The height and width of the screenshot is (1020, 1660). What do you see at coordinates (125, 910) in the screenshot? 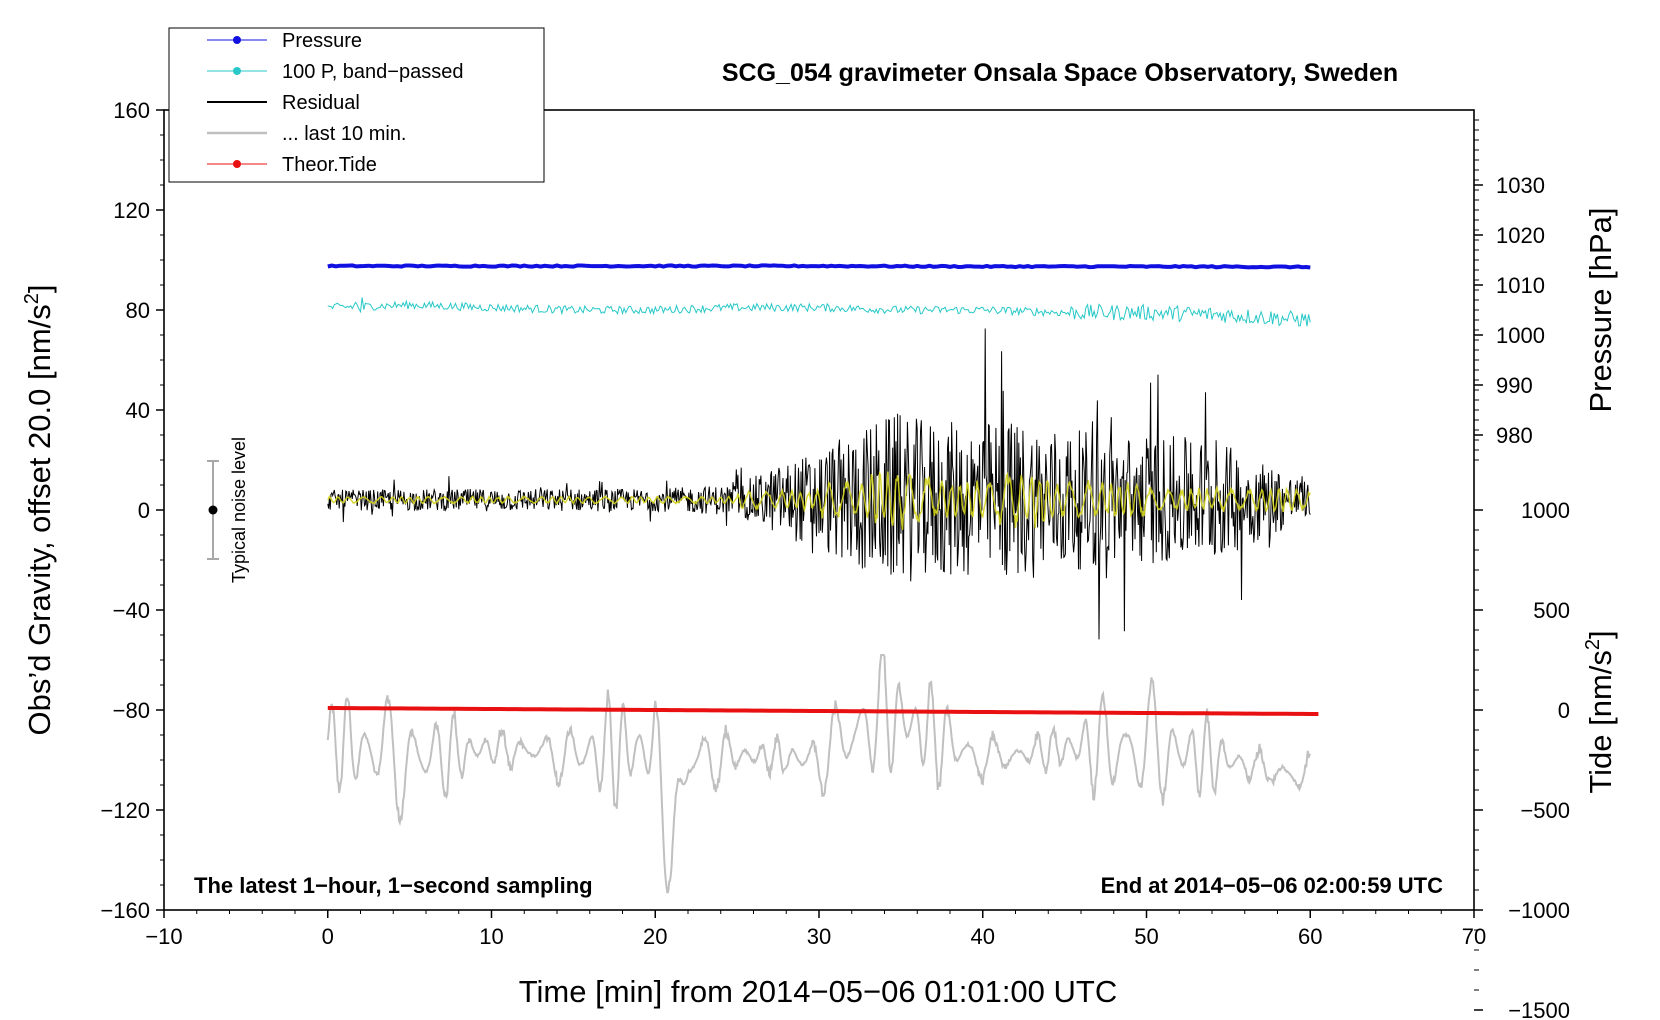
I see `y-tick-label: −160` at bounding box center [125, 910].